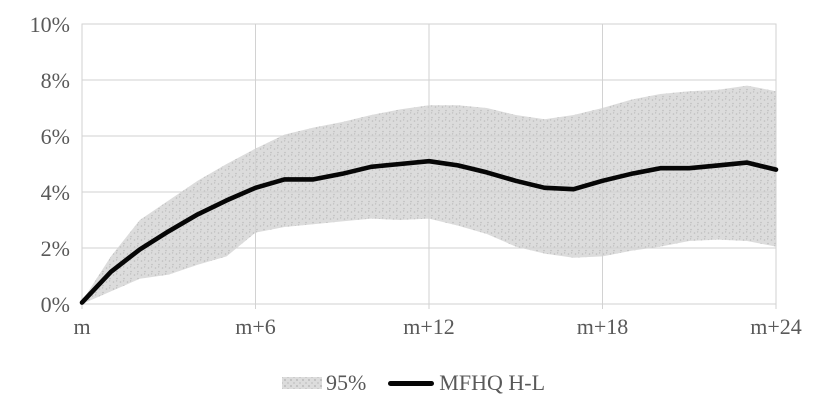 The image size is (827, 414). Describe the element at coordinates (255, 326) in the screenshot. I see `x-tick-label: m+6` at that location.